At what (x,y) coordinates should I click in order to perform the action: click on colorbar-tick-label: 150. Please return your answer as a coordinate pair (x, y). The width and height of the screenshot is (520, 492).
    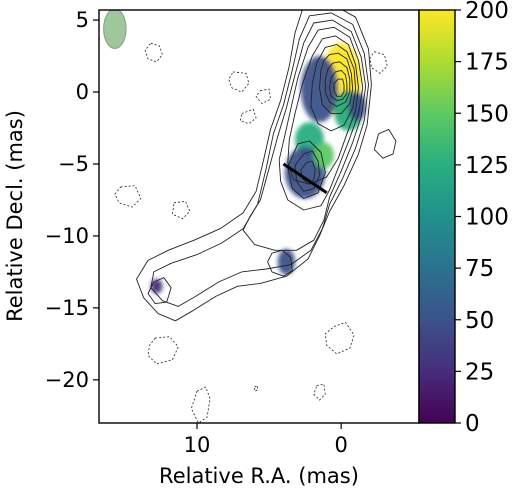
    Looking at the image, I should click on (487, 114).